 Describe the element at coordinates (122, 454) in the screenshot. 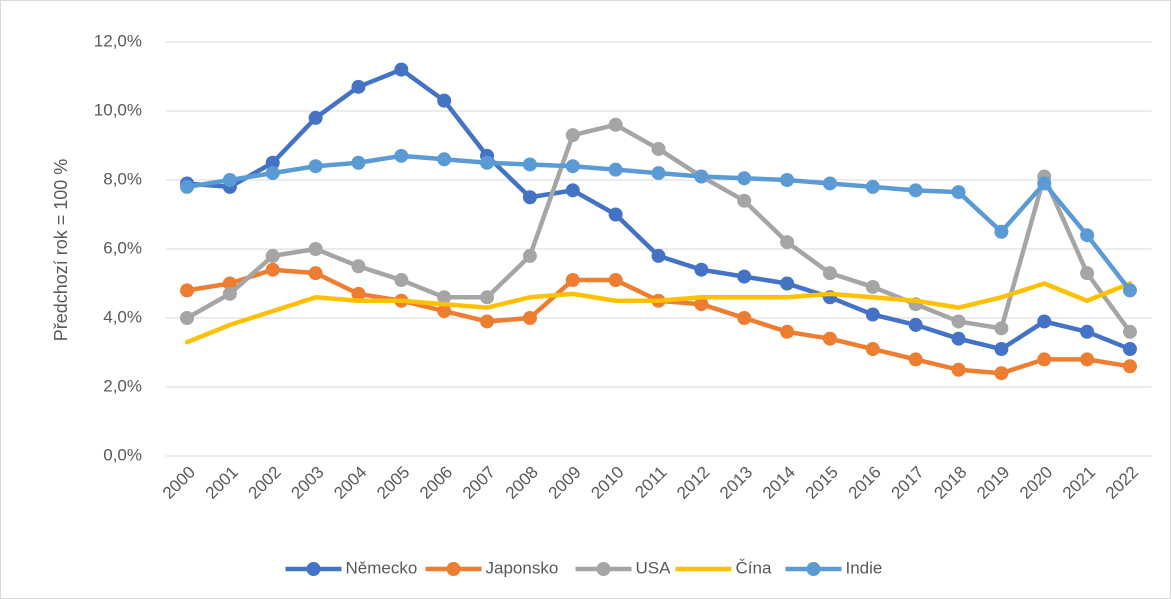

I see `y-tick-label: 0,0%` at that location.